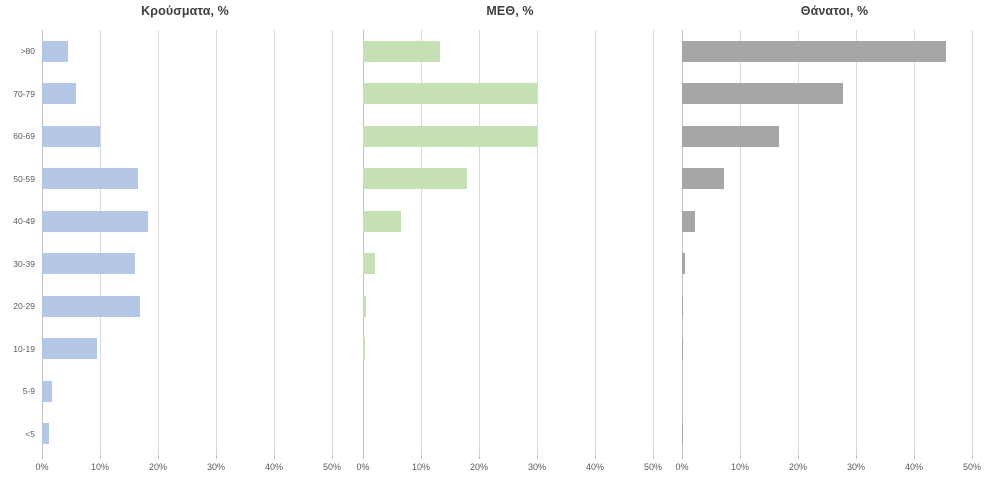  I want to click on bar-row: 10-19, so click(172, 349).